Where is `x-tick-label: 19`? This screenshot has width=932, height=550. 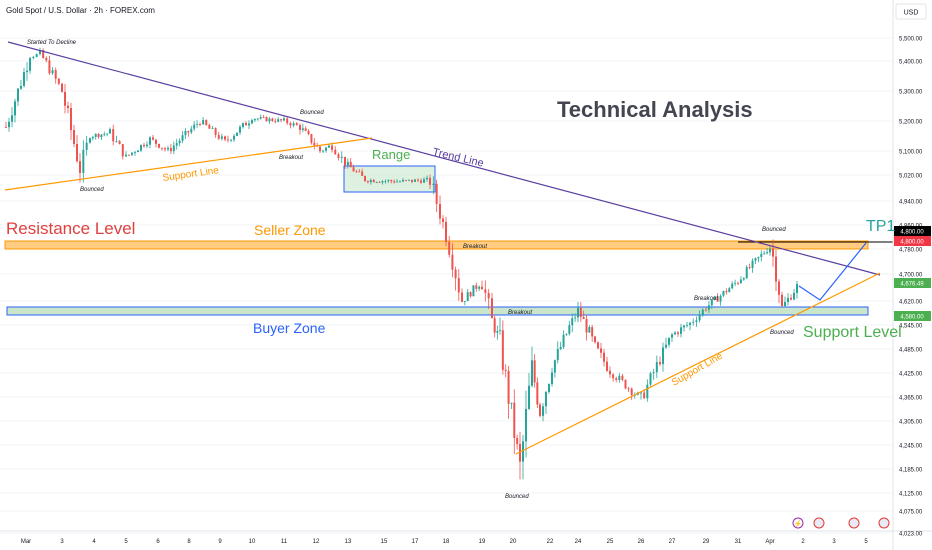 x-tick-label: 19 is located at coordinates (482, 542).